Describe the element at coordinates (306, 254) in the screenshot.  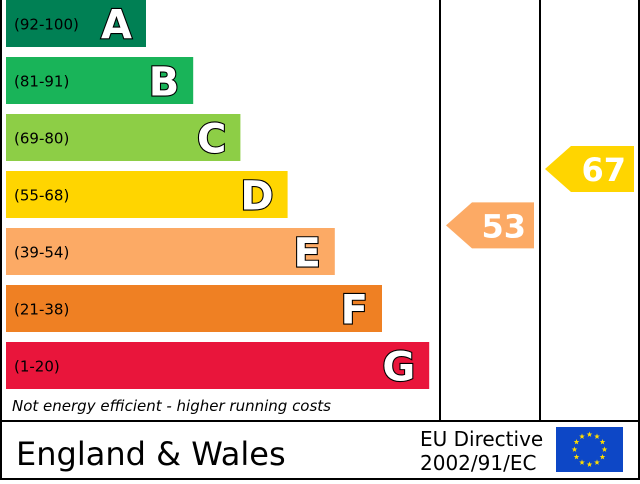
I see `band-e-letter: E` at that location.